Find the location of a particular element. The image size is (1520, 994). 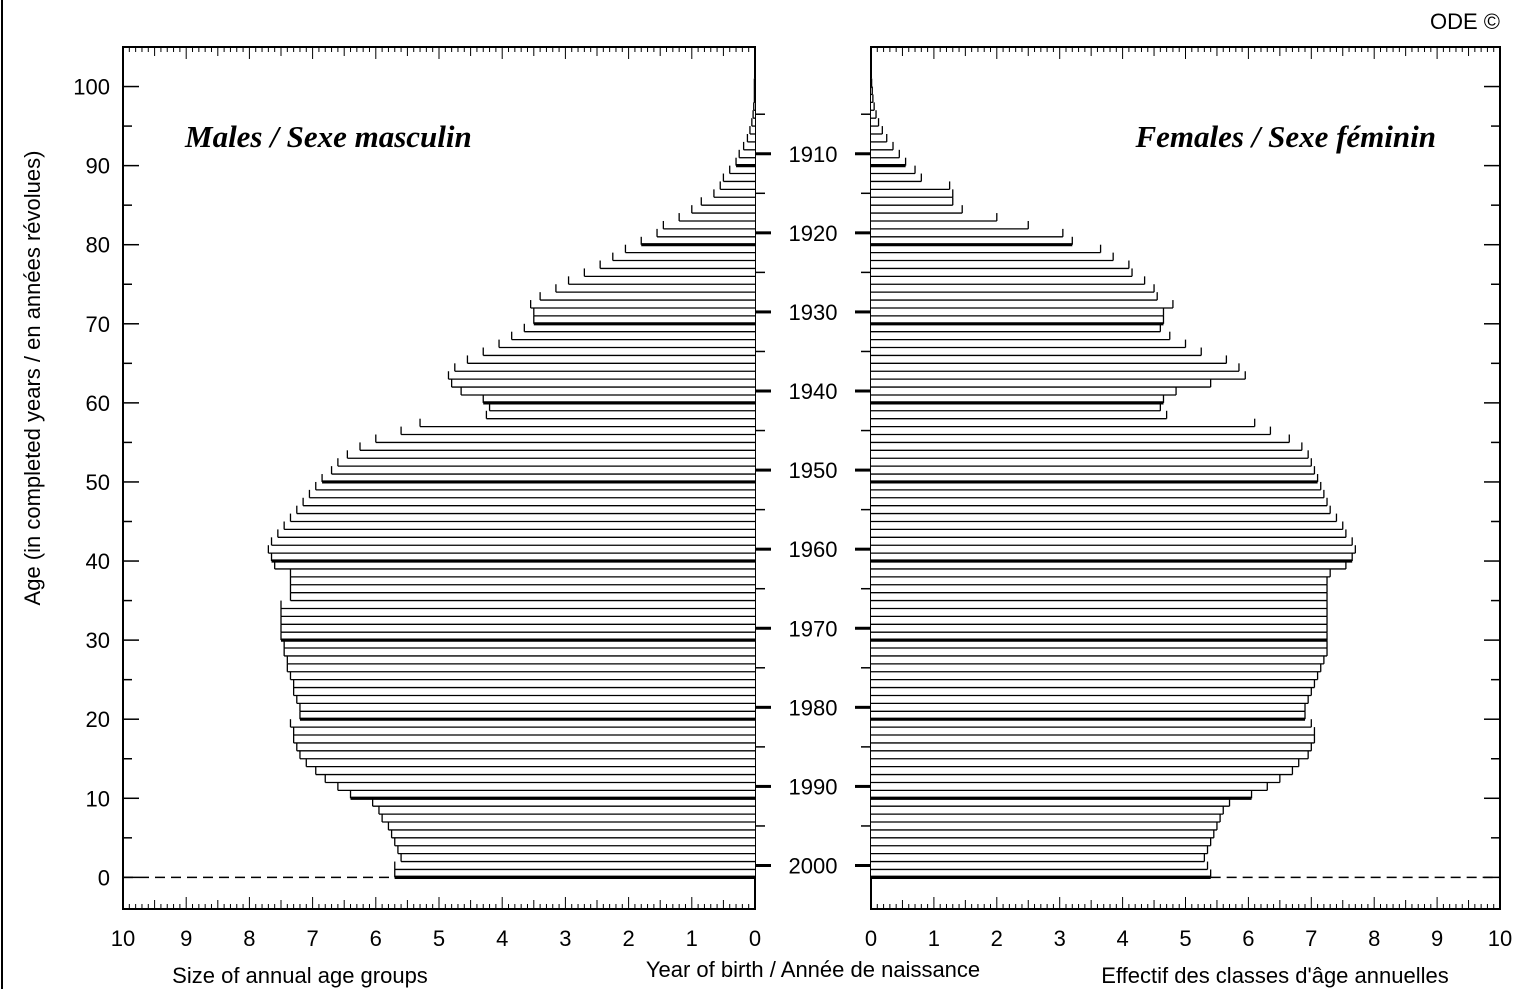

year-tick-label-1990: 1990 is located at coordinates (813, 786).